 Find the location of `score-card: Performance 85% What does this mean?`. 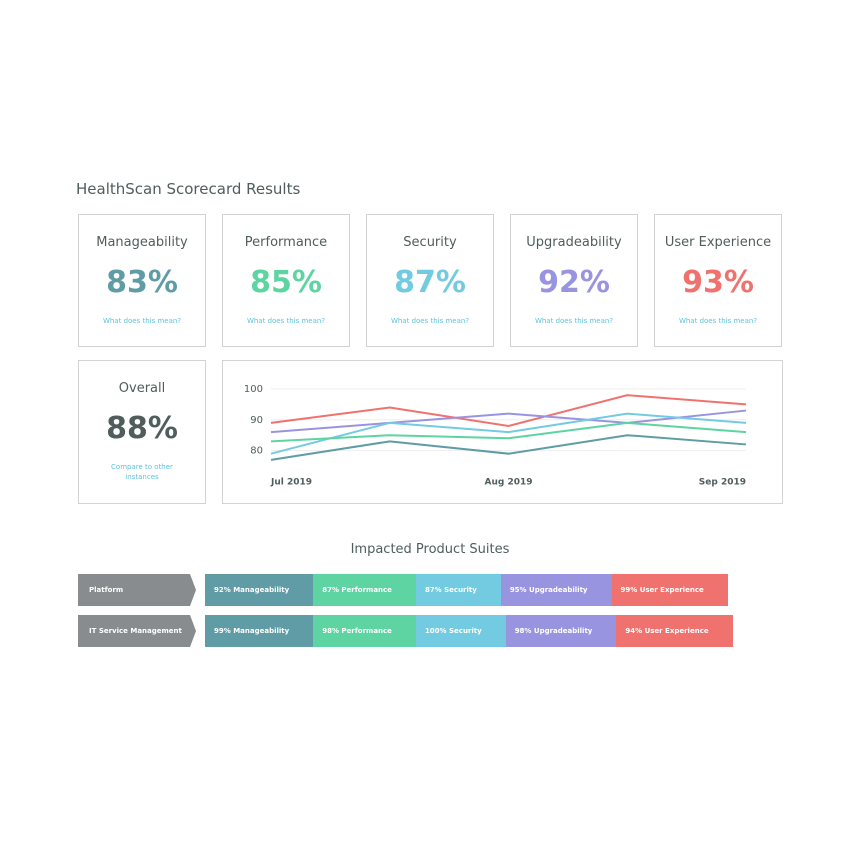

score-card: Performance 85% What does this mean? is located at coordinates (286, 280).